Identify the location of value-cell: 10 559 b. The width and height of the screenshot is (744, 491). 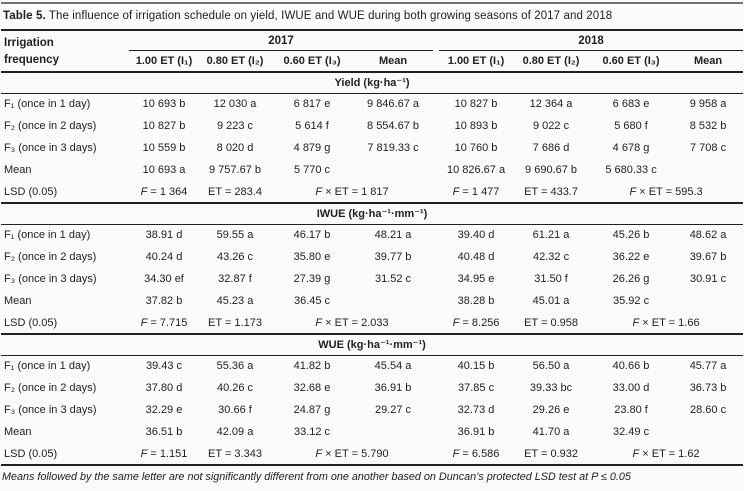
(164, 148).